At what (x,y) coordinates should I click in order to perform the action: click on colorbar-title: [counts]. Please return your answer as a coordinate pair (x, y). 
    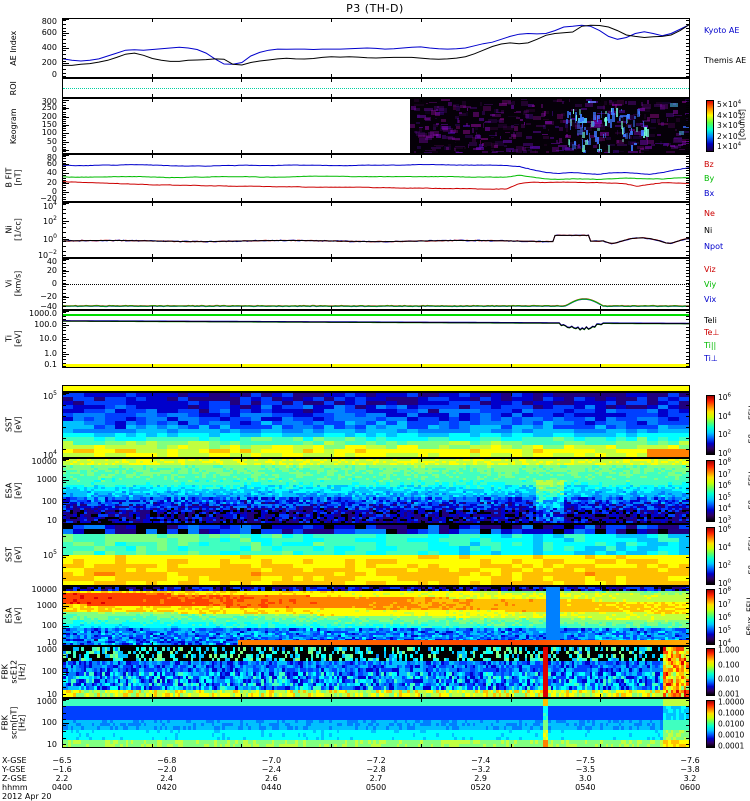
    Looking at the image, I should click on (742, 125).